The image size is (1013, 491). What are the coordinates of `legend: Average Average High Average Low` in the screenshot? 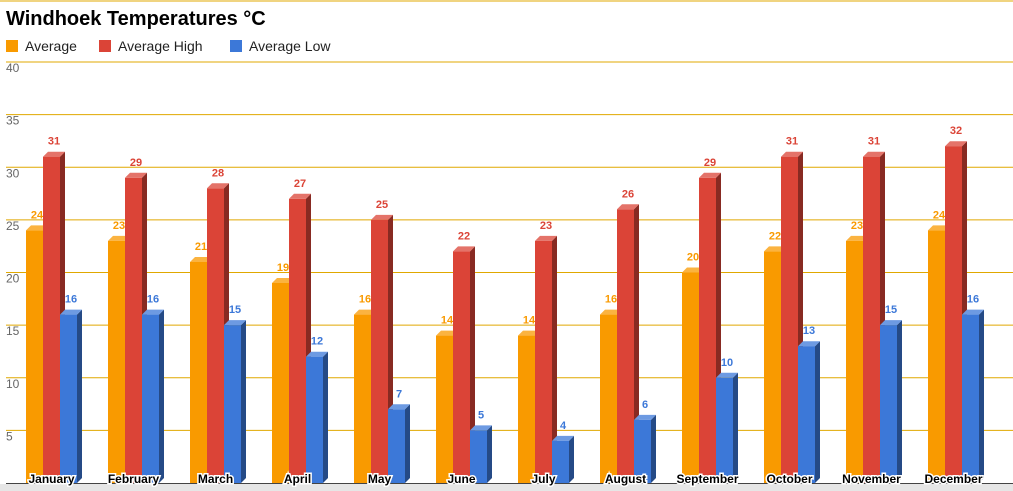 It's located at (168, 46).